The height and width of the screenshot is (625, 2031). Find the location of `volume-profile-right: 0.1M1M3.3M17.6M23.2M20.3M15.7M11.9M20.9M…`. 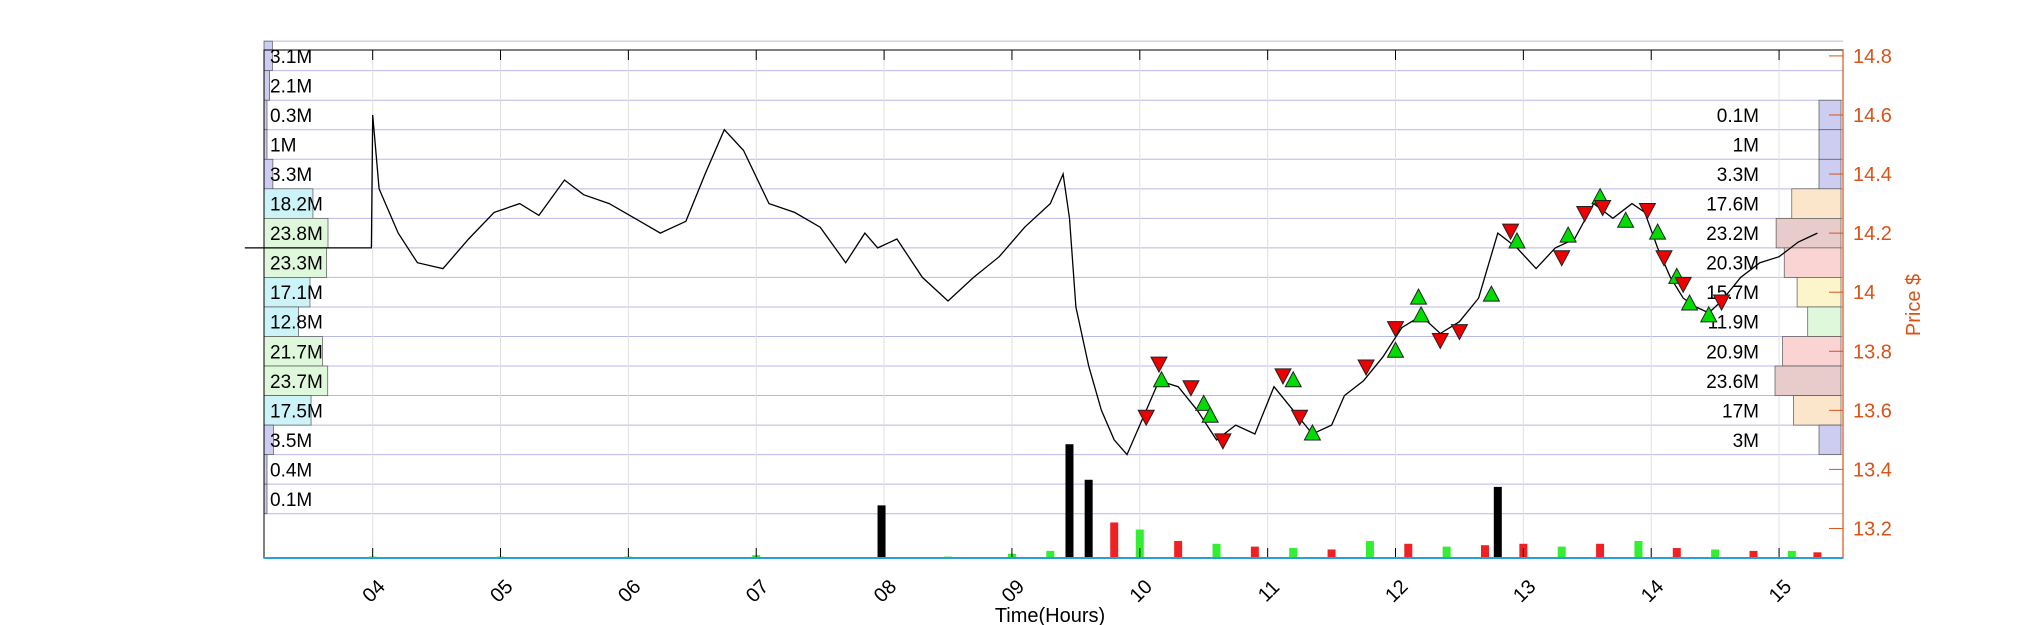

volume-profile-right: 0.1M1M3.3M17.6M23.2M20.3M15.7M11.9M20.9M… is located at coordinates (1774, 277).